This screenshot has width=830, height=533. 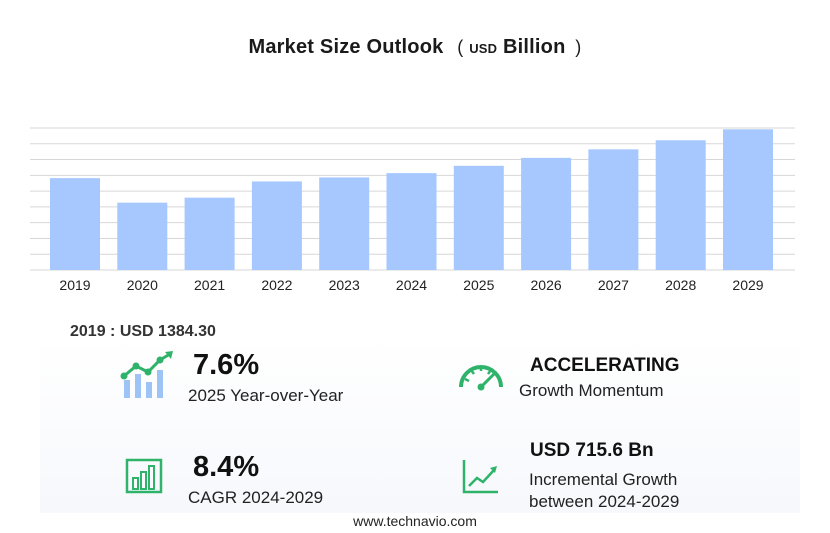 What do you see at coordinates (142, 236) in the screenshot?
I see `bar-2020` at bounding box center [142, 236].